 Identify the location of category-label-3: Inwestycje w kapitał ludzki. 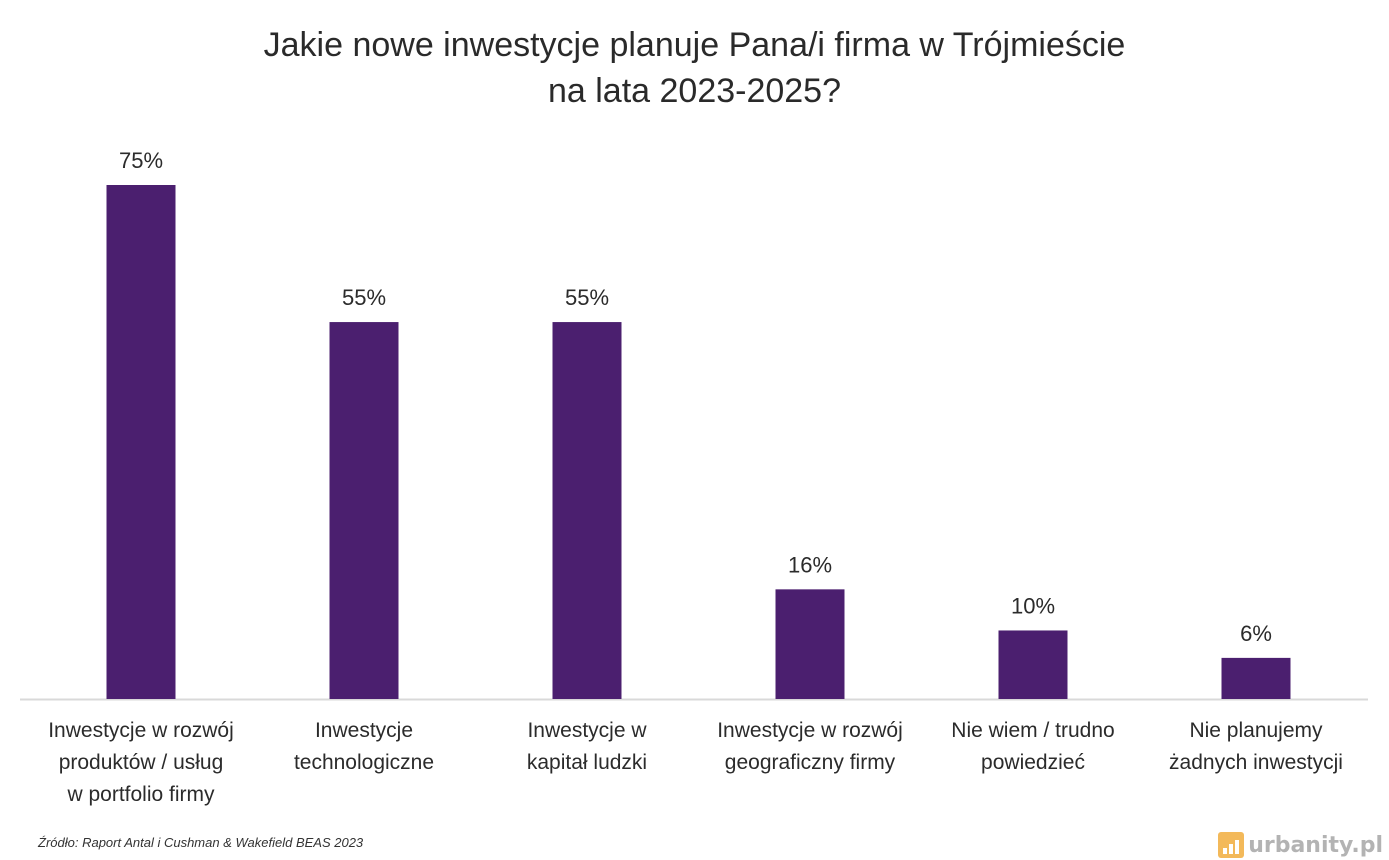
(587, 746).